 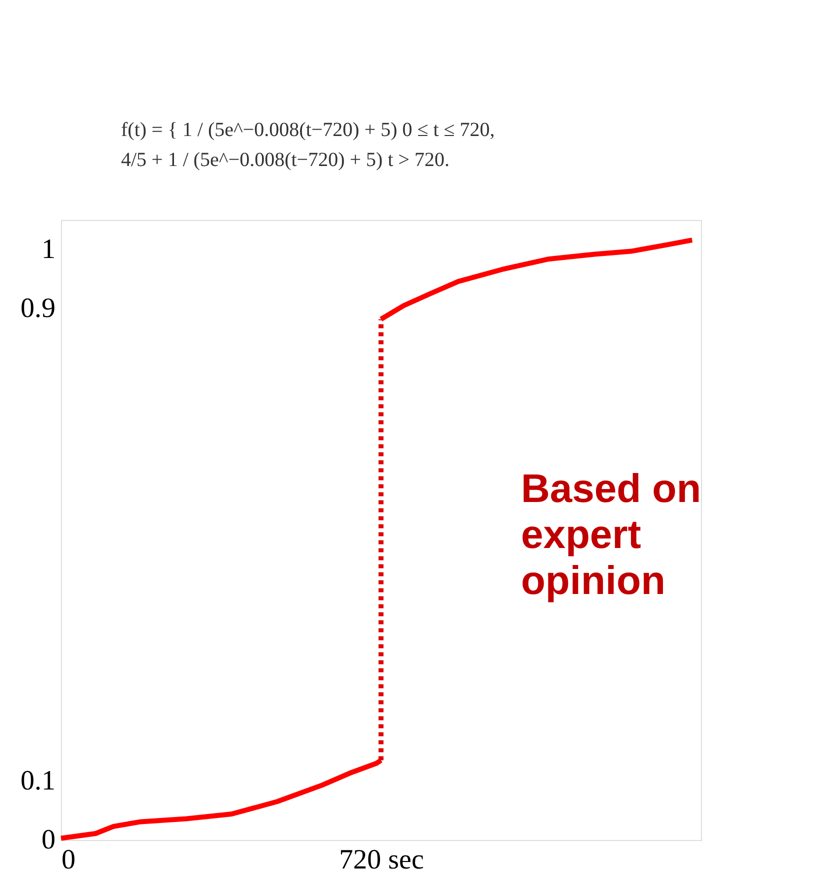 I want to click on y-tick-label: 0, so click(x=49, y=840).